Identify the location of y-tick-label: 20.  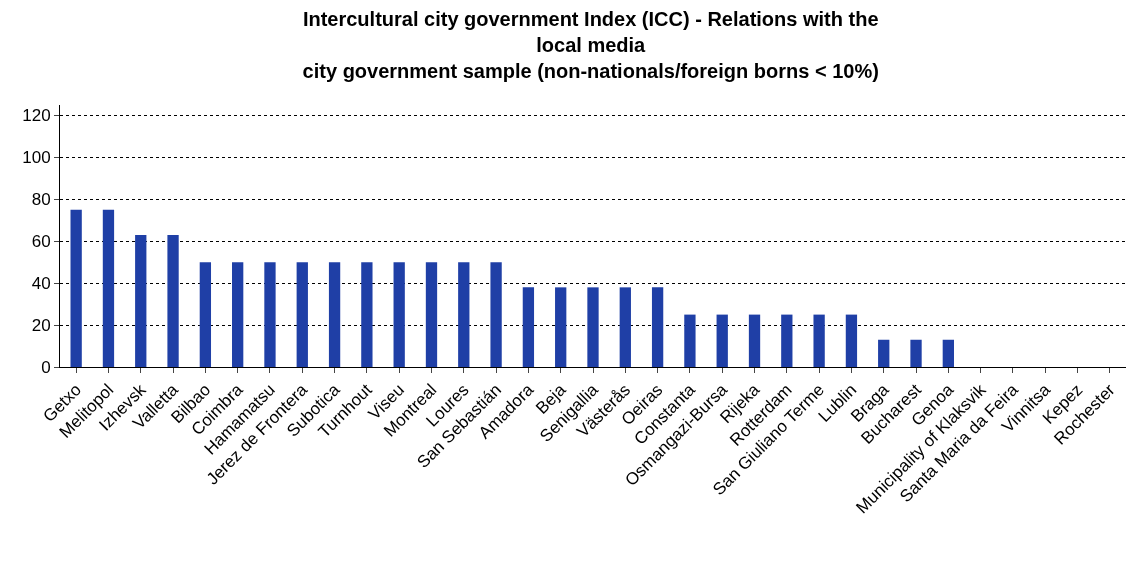
(41, 326).